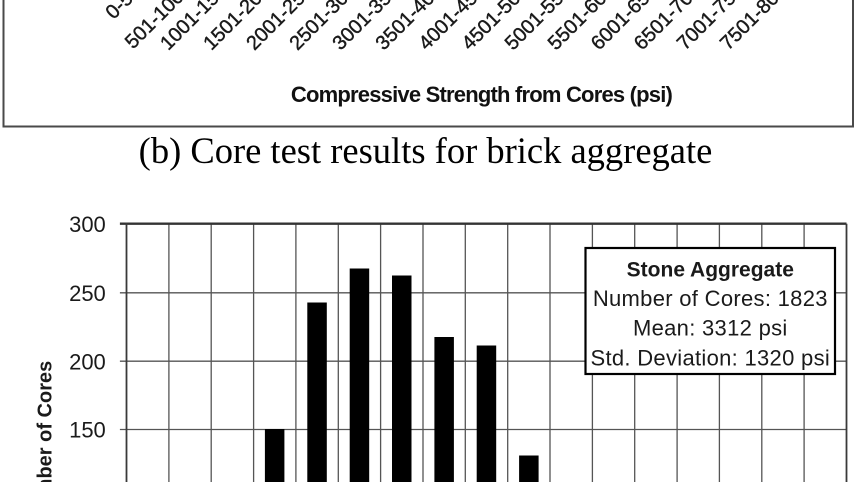  I want to click on svg-text: Mean: 3312 psi, so click(710, 328).